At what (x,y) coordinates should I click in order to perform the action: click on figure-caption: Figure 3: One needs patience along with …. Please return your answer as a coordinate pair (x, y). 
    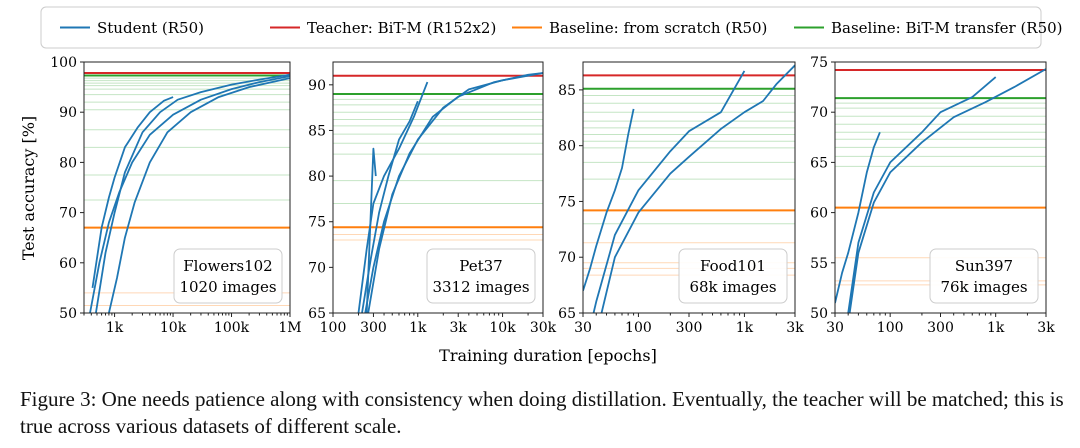
    Looking at the image, I should click on (542, 412).